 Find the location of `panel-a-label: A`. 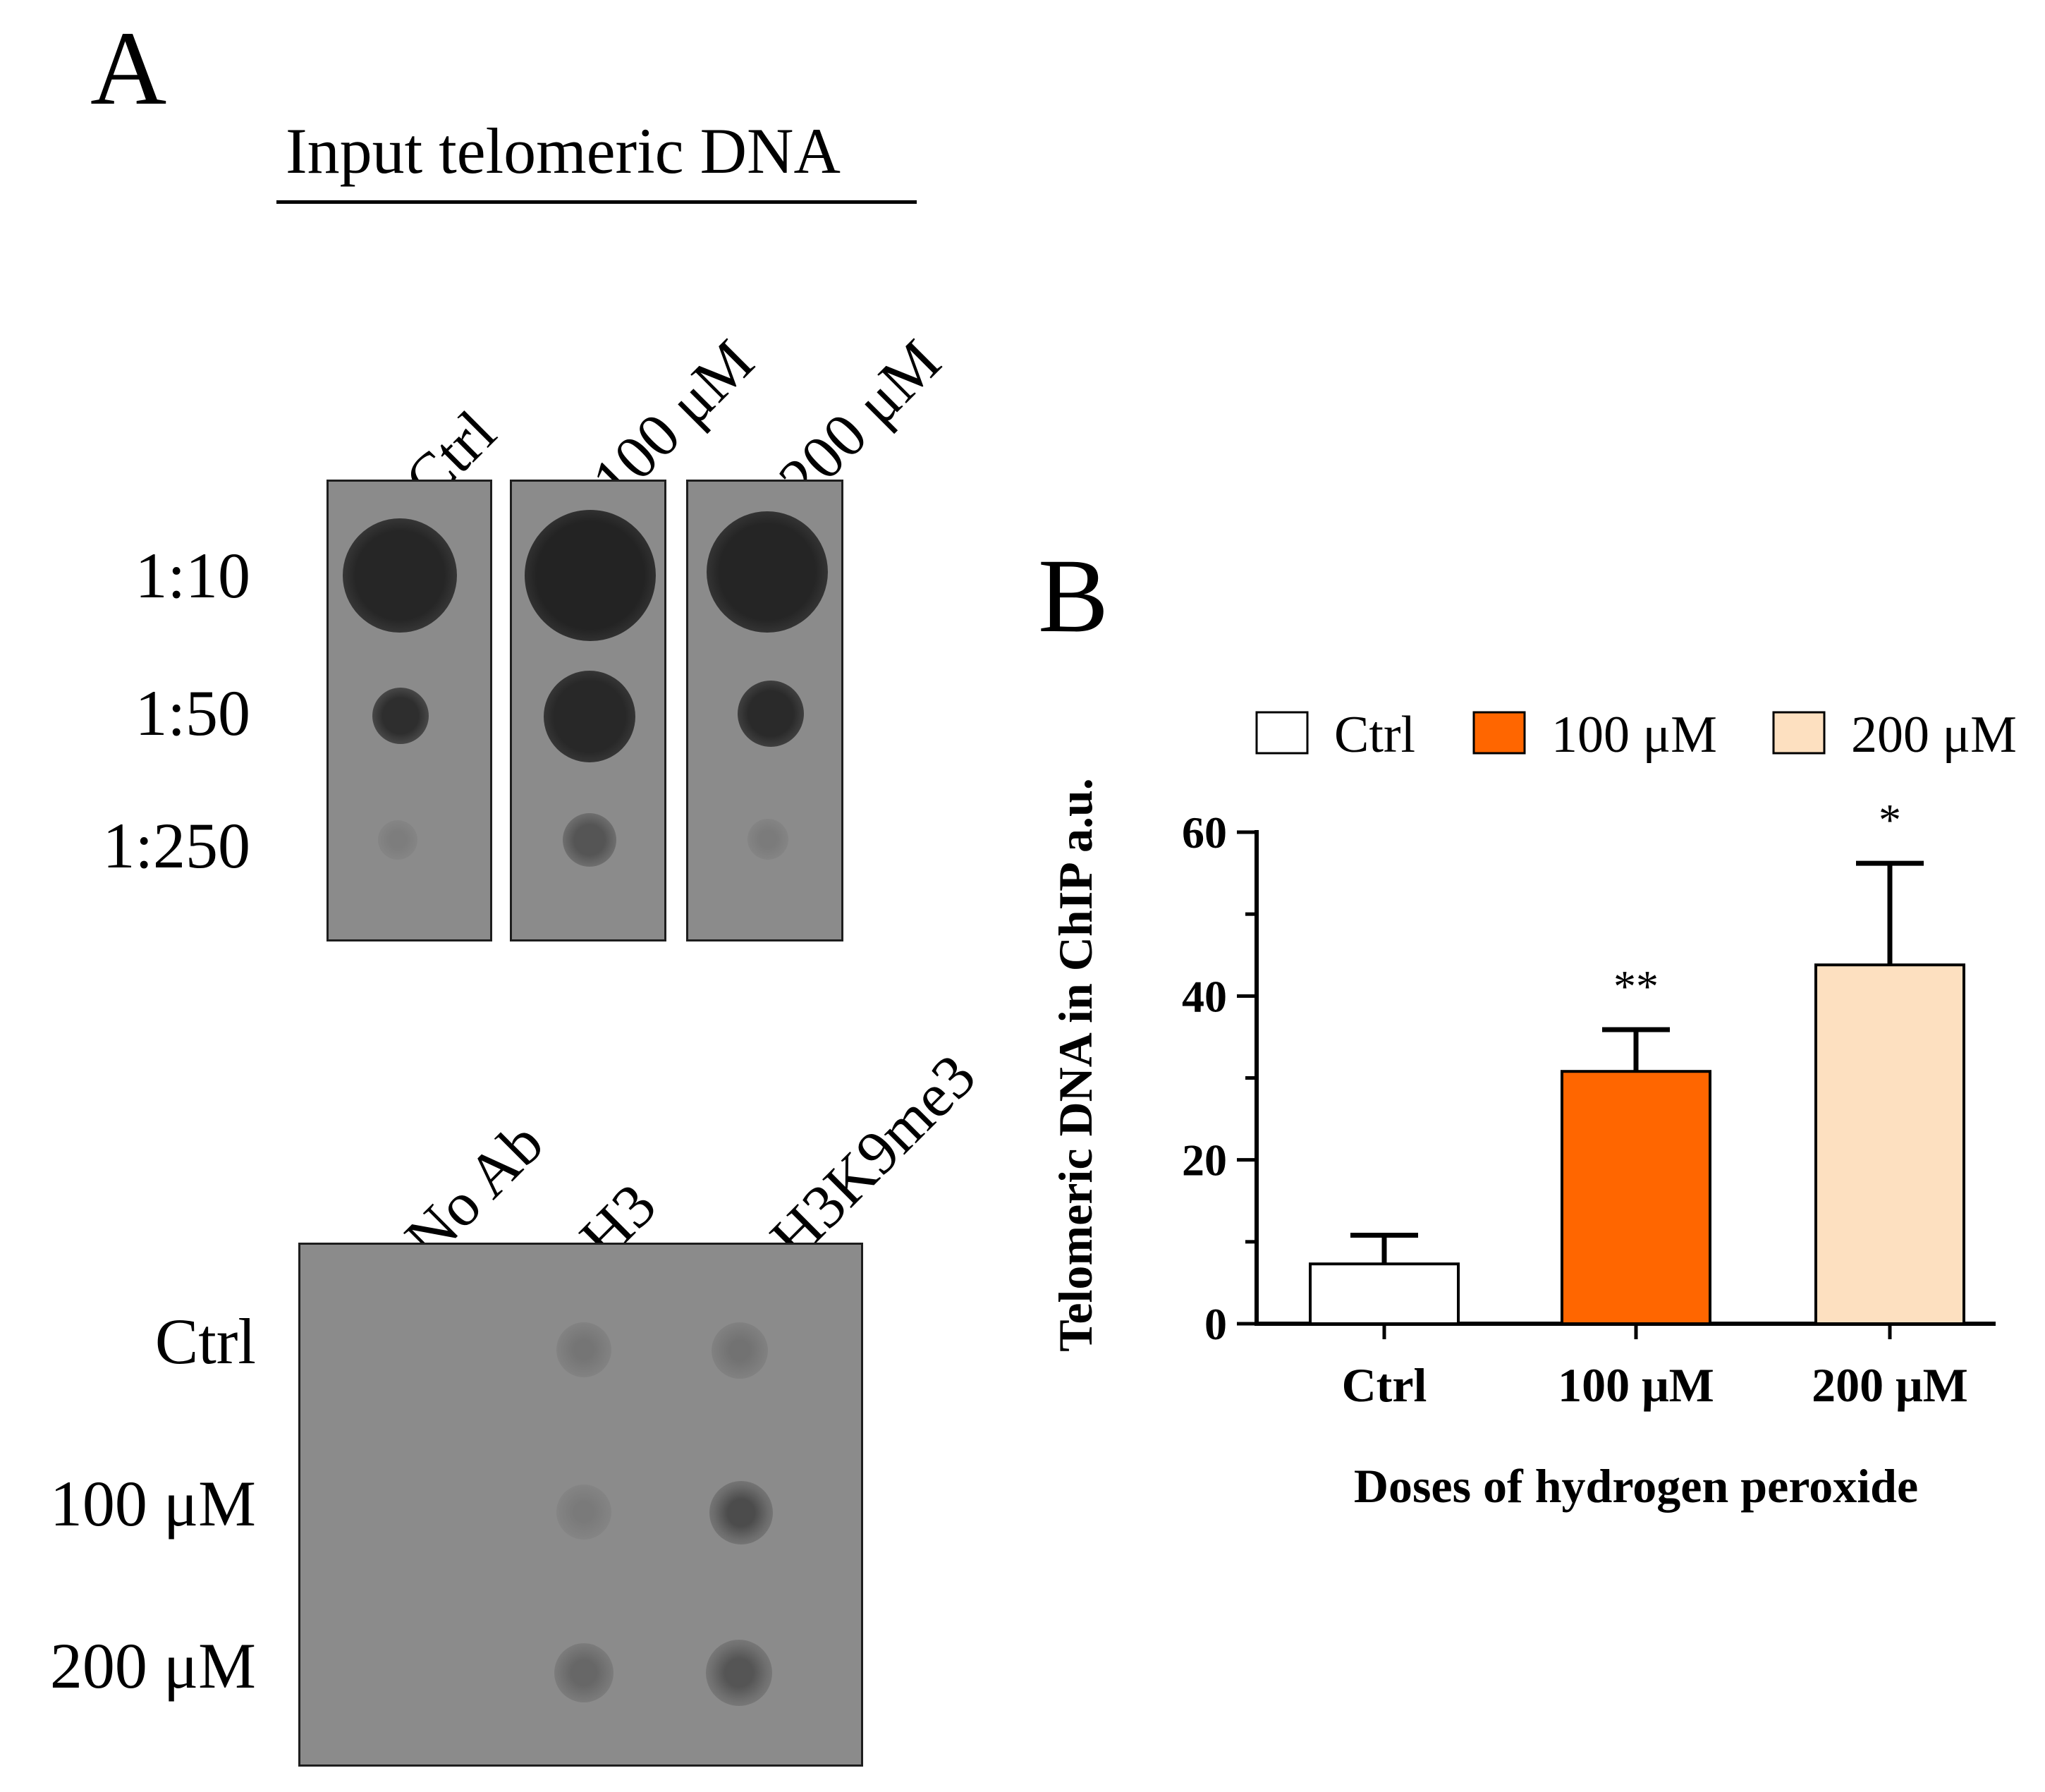

panel-a-label: A is located at coordinates (129, 68).